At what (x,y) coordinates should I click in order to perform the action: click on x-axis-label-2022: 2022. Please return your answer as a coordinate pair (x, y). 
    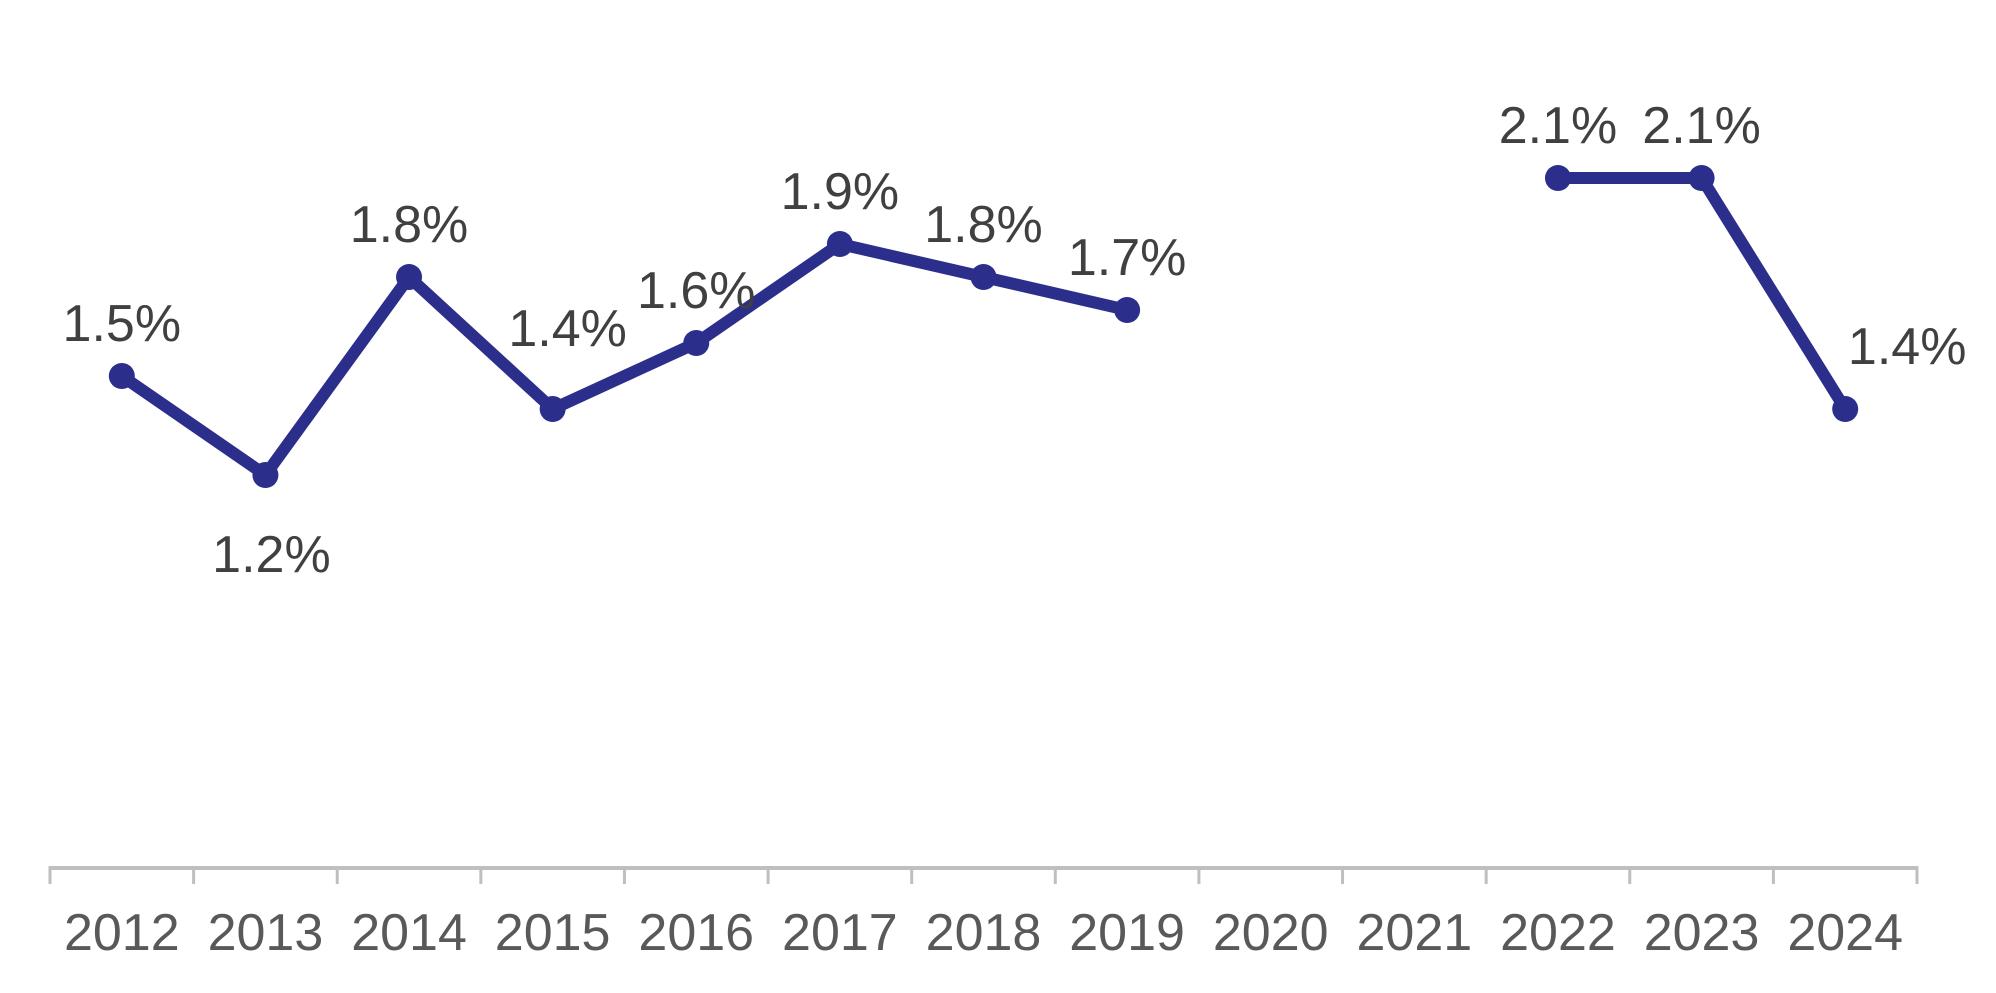
    Looking at the image, I should click on (1558, 933).